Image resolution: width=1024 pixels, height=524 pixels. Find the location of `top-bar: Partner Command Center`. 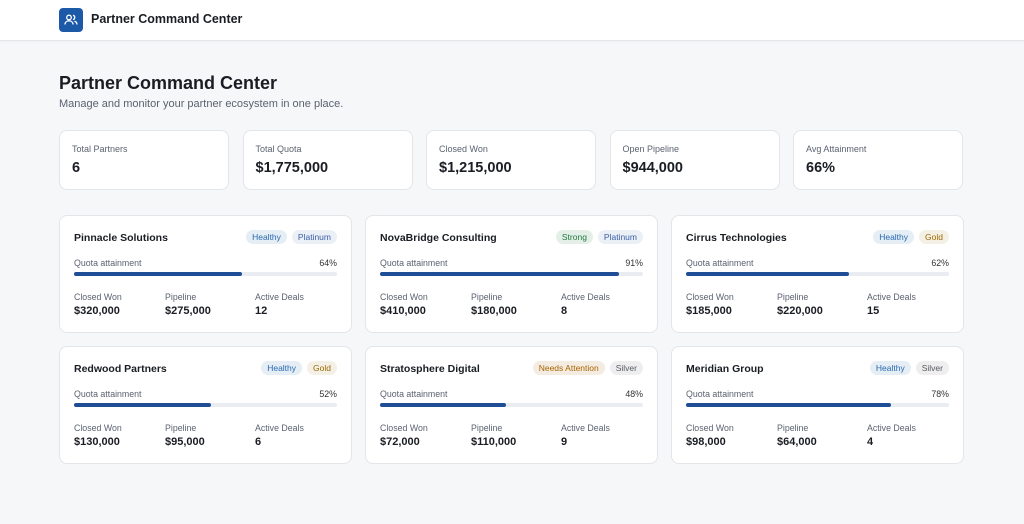

top-bar: Partner Command Center is located at coordinates (512, 20).